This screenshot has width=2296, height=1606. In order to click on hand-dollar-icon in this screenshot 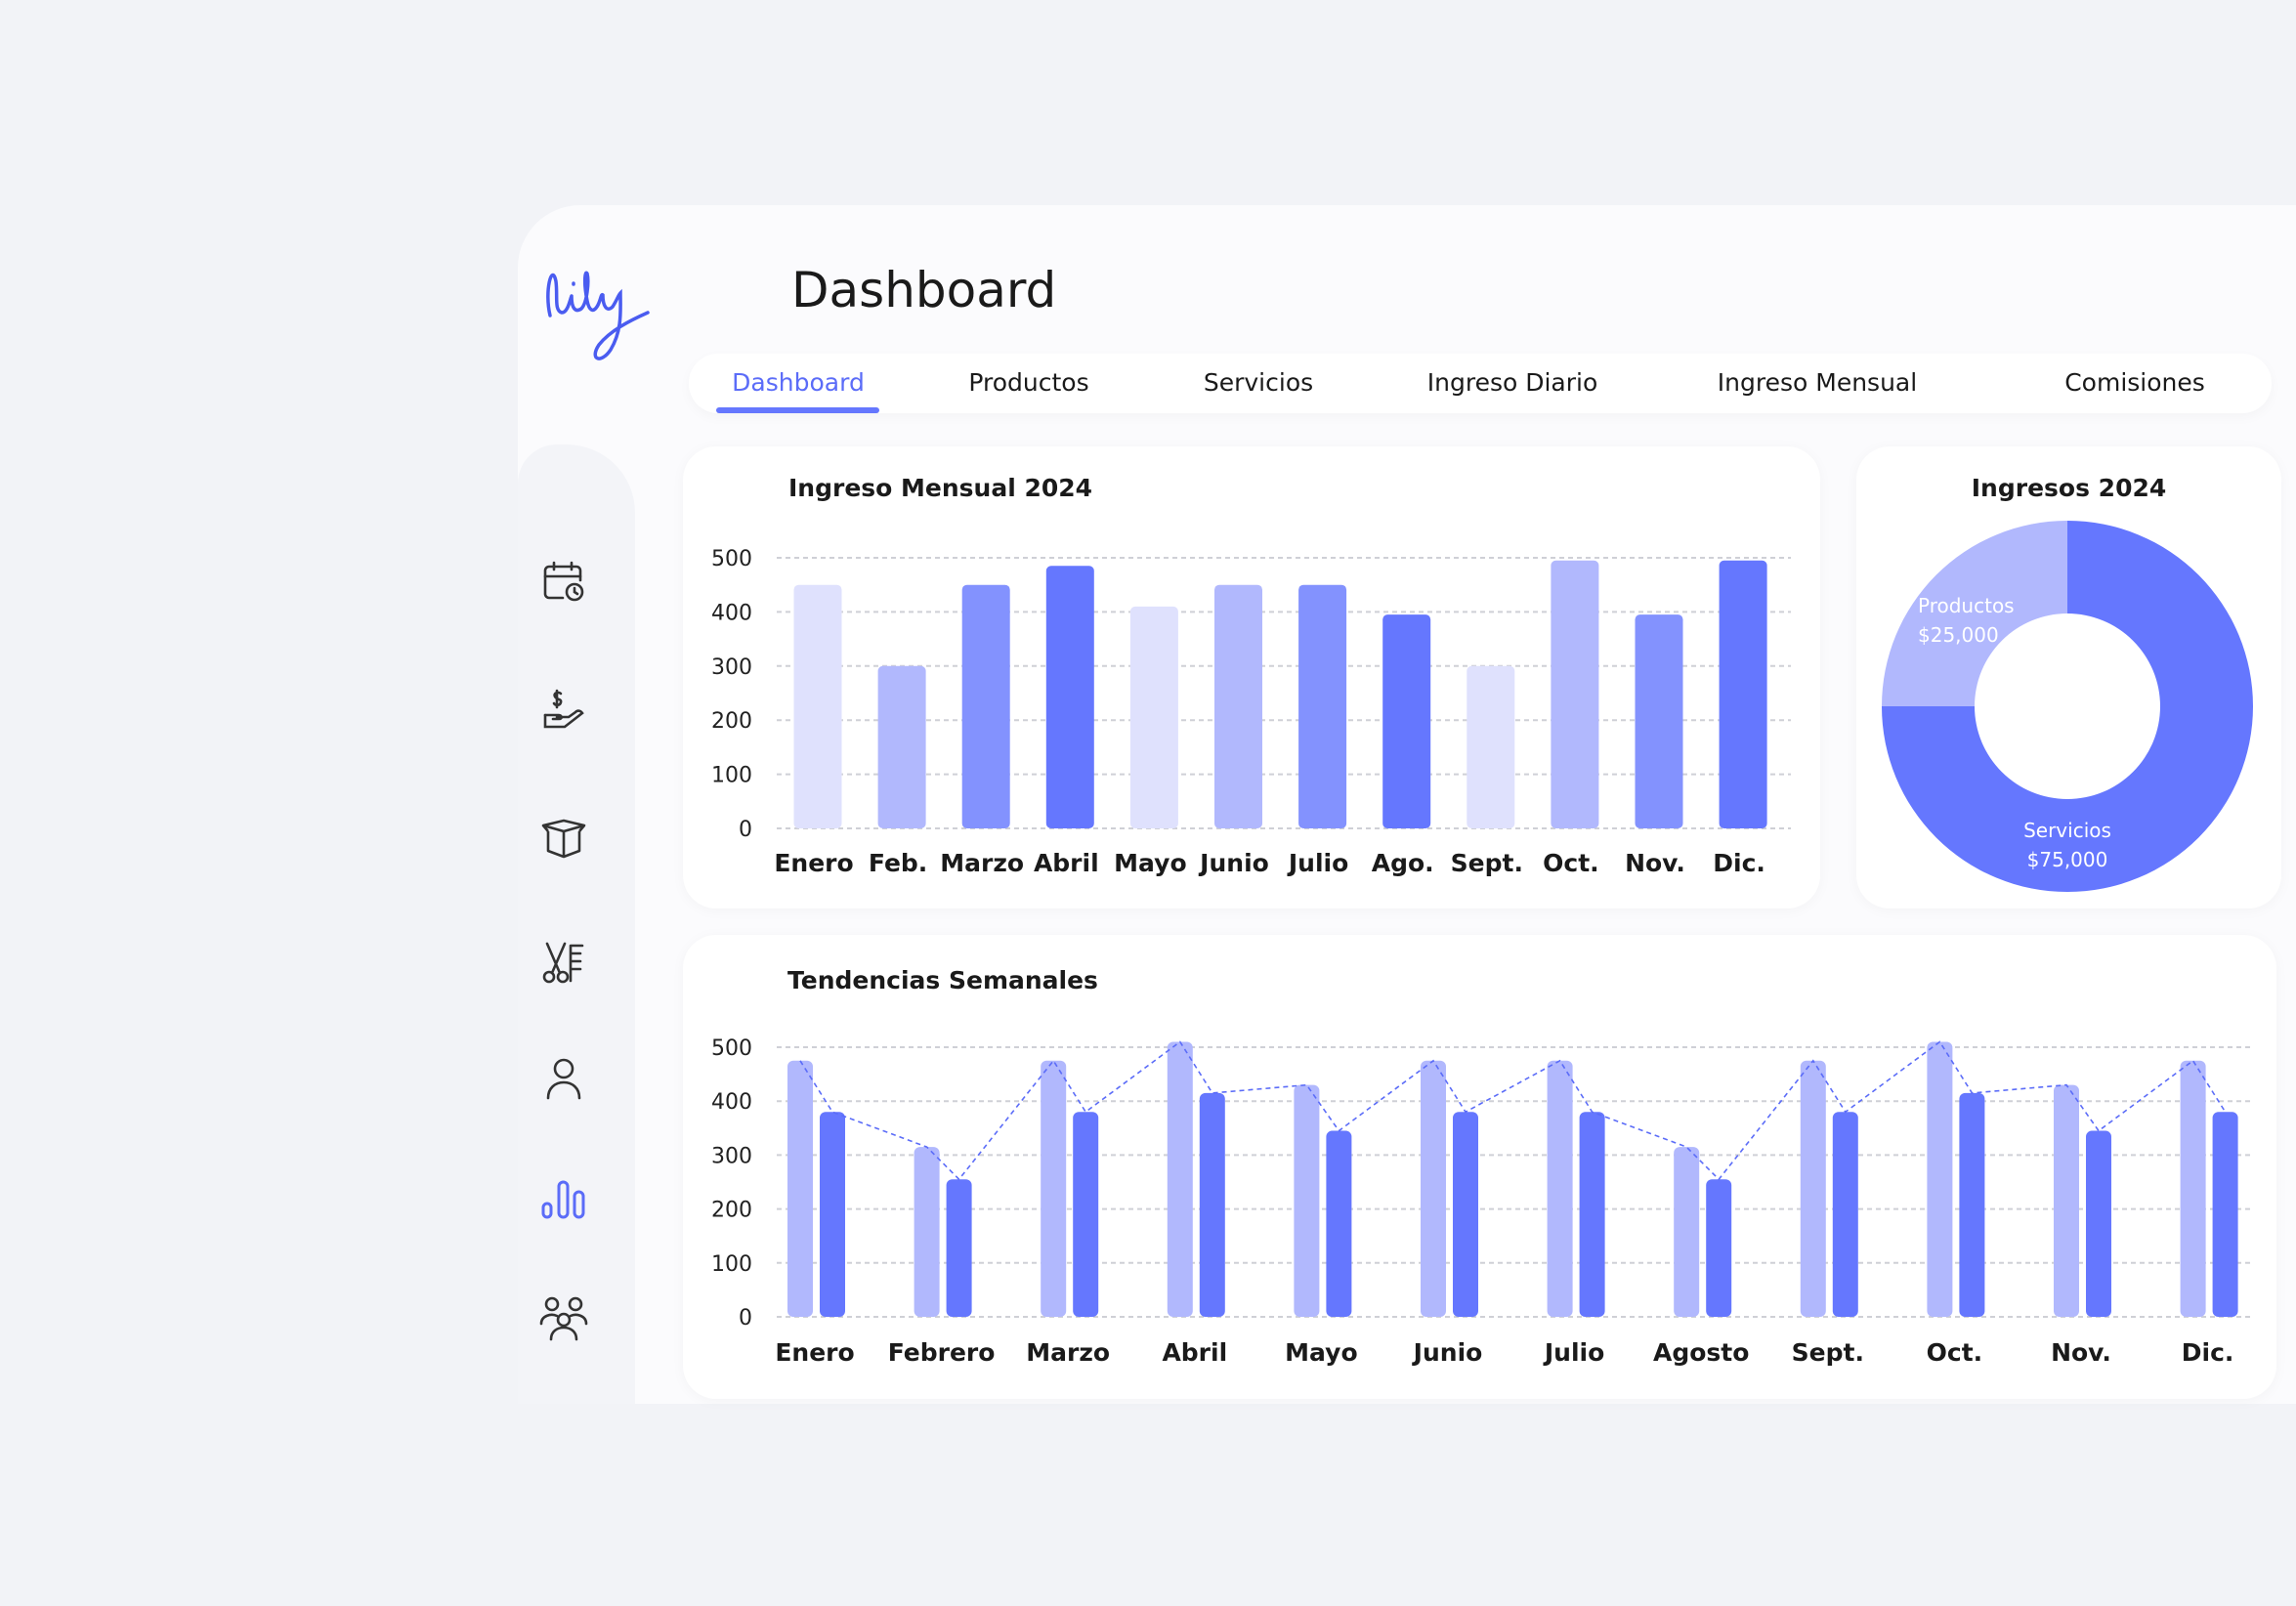, I will do `click(563, 710)`.